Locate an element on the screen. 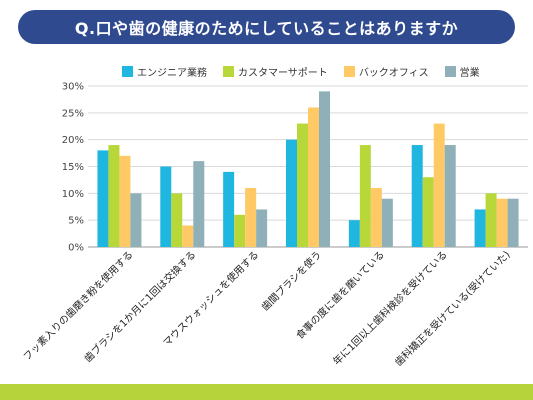 Image resolution: width=533 pixels, height=400 pixels. footer-band is located at coordinates (266, 392).